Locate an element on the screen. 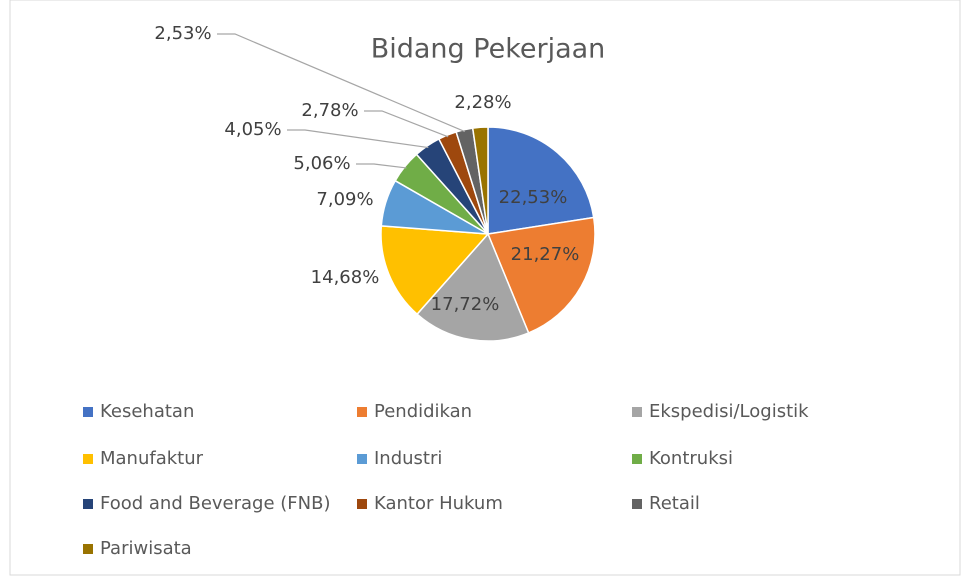 The image size is (963, 578). legend-label: Retail is located at coordinates (674, 503).